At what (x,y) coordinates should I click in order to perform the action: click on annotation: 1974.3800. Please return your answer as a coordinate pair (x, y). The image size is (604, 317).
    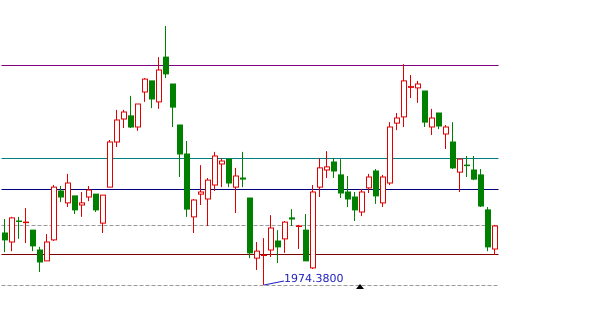
    Looking at the image, I should click on (314, 278).